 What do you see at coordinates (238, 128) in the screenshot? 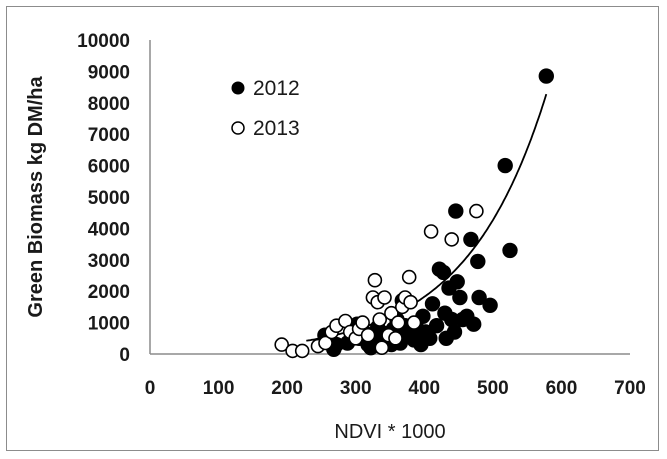
I see `legend-marker-2013` at bounding box center [238, 128].